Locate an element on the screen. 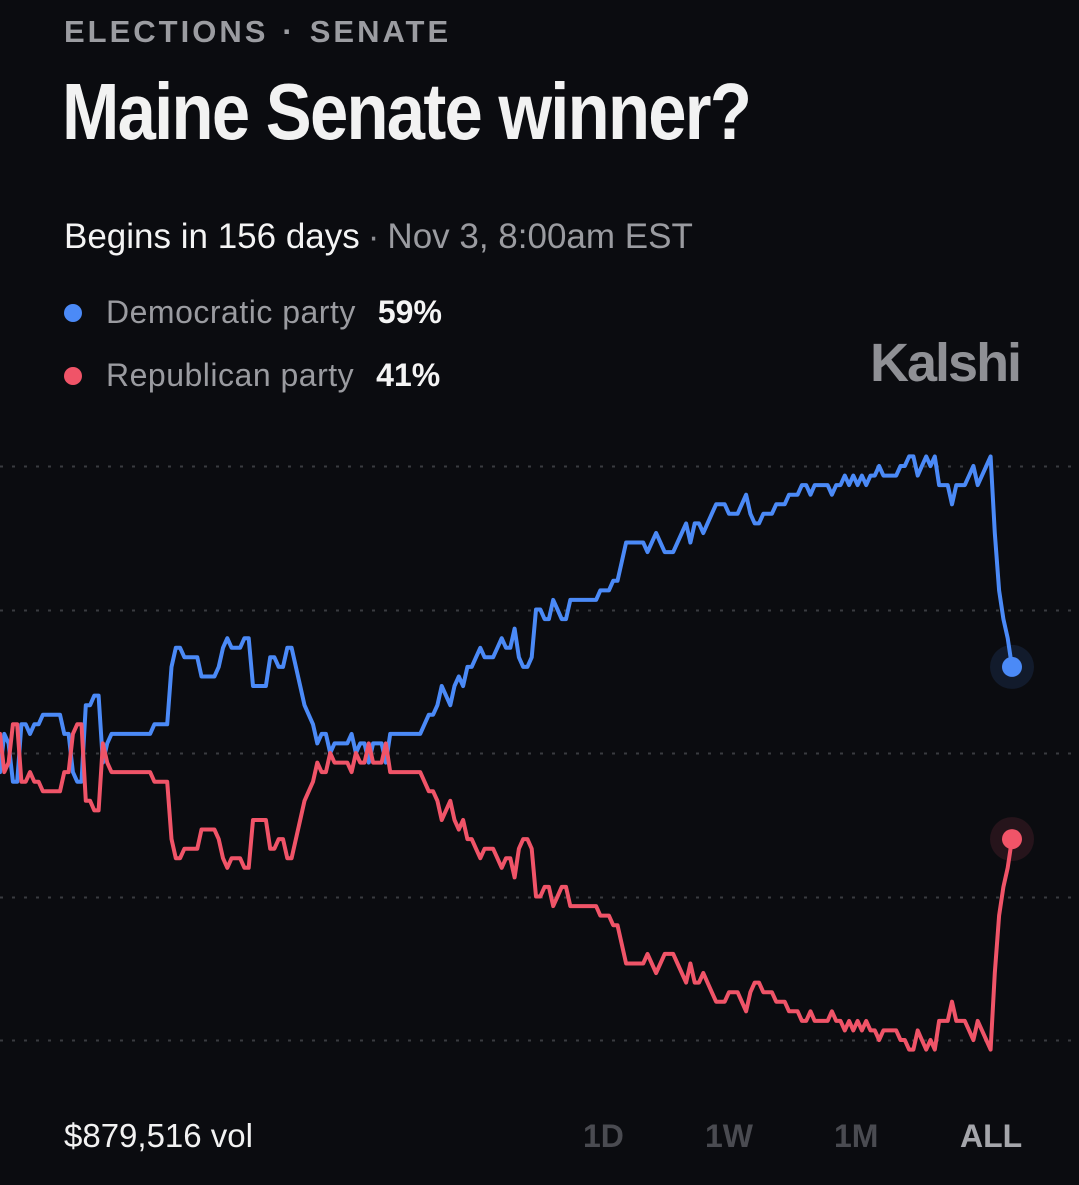 The image size is (1079, 1185). range-tab-1d: 1D is located at coordinates (603, 1136).